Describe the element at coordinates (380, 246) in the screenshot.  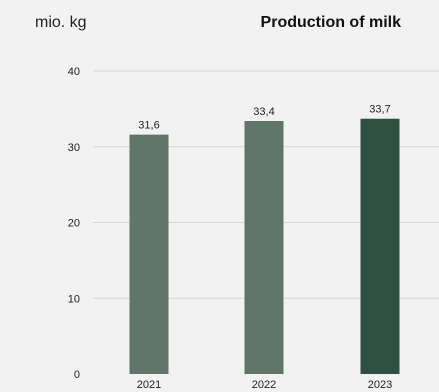
I see `bar-2023` at that location.